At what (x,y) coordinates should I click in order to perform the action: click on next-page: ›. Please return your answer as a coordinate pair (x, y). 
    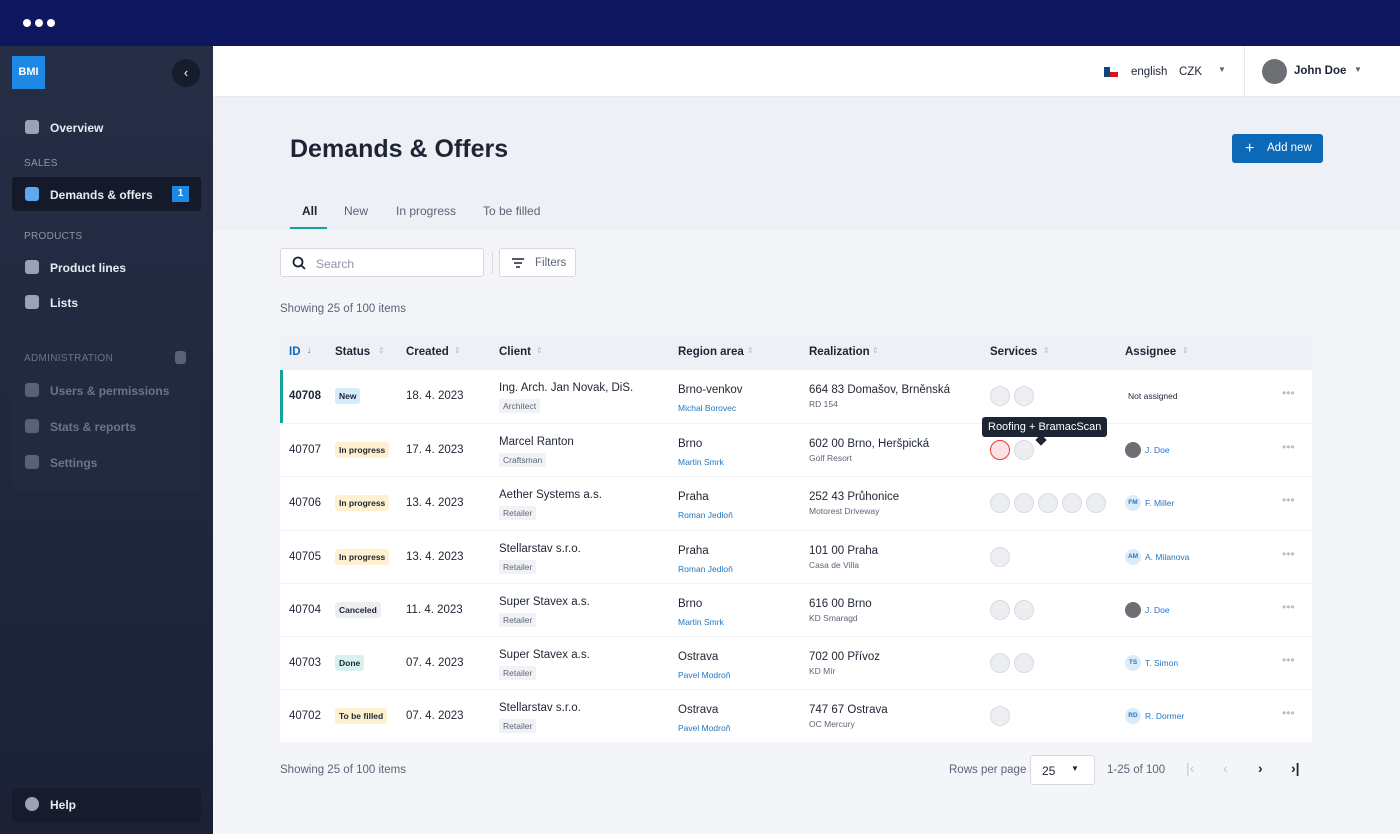
    Looking at the image, I should click on (1260, 768).